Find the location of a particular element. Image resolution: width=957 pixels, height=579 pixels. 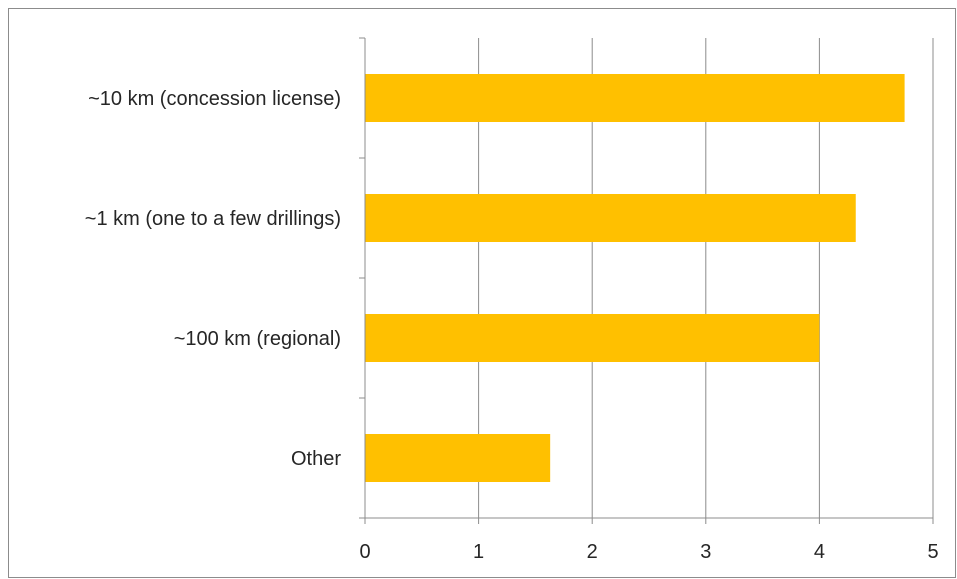

x-tick-label: 3 is located at coordinates (705, 552).